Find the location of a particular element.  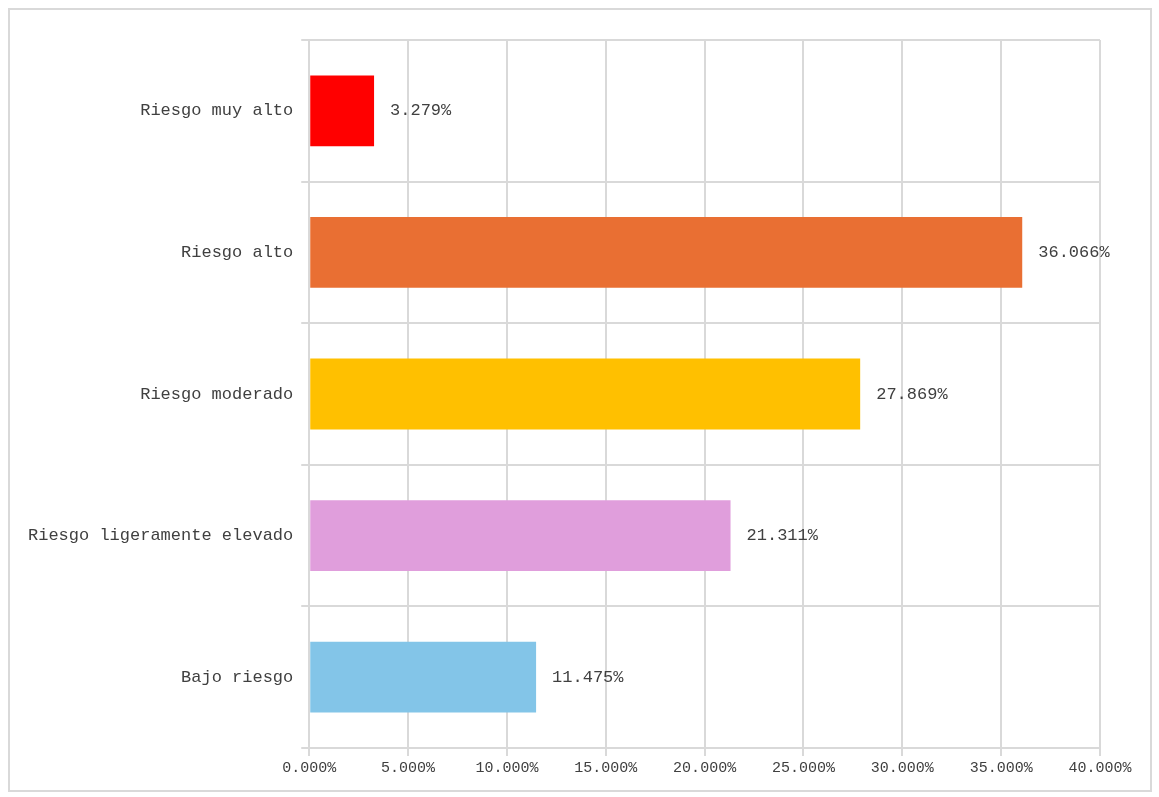

data-label: 21.311% is located at coordinates (782, 536).